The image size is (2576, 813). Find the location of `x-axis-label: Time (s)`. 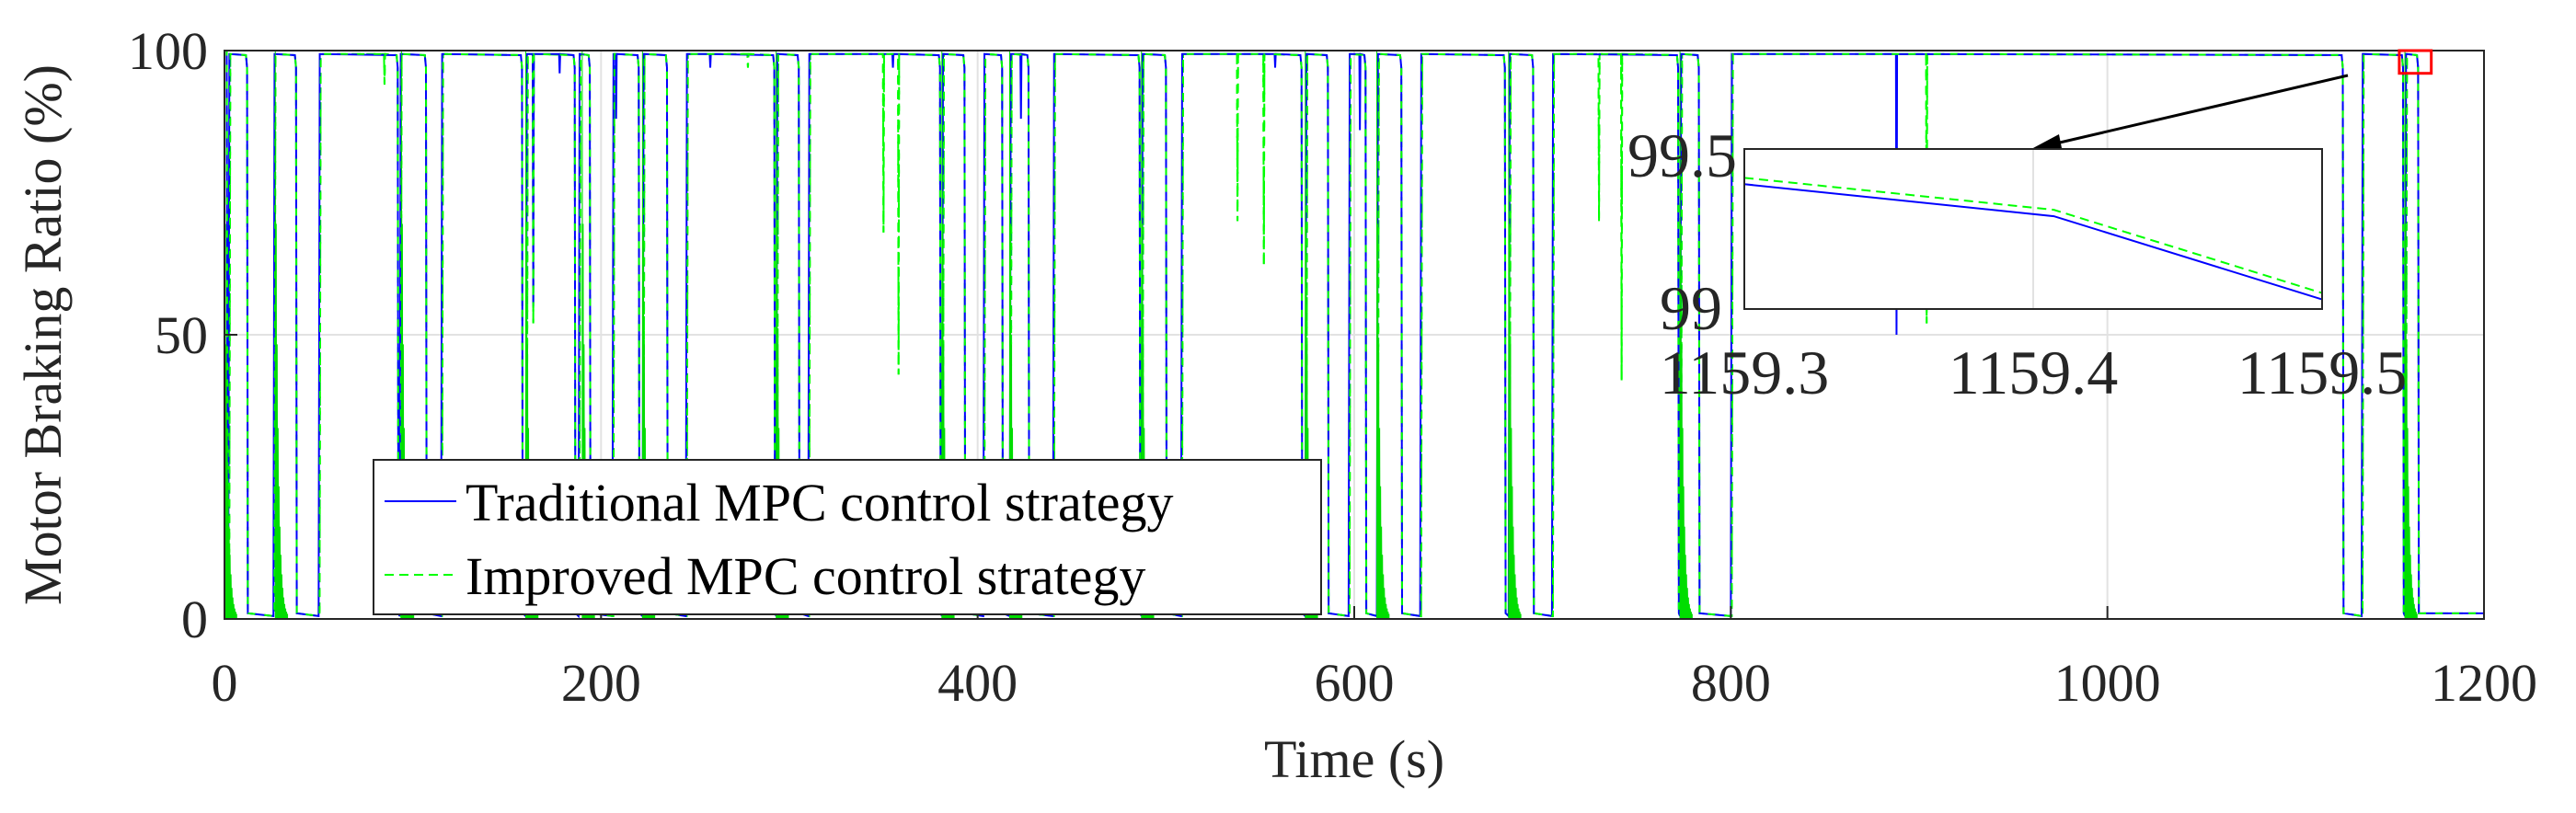

x-axis-label: Time (s) is located at coordinates (1354, 759).